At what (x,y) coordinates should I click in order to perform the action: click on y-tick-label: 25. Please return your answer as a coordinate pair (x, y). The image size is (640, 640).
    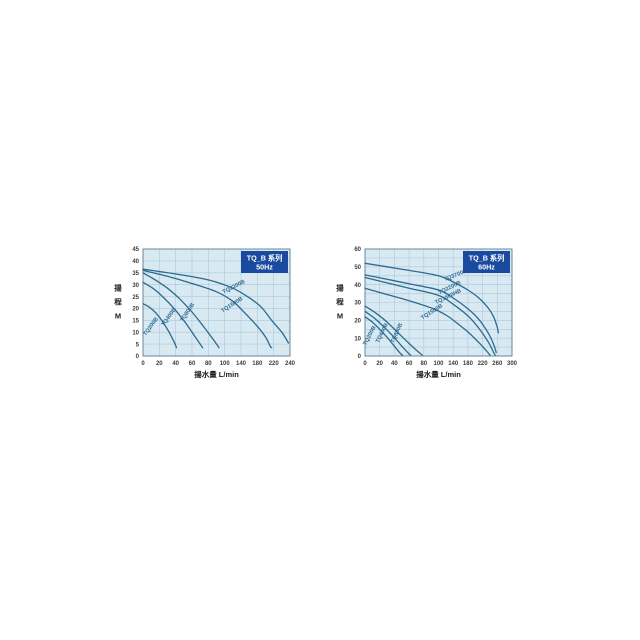
    Looking at the image, I should click on (135, 298).